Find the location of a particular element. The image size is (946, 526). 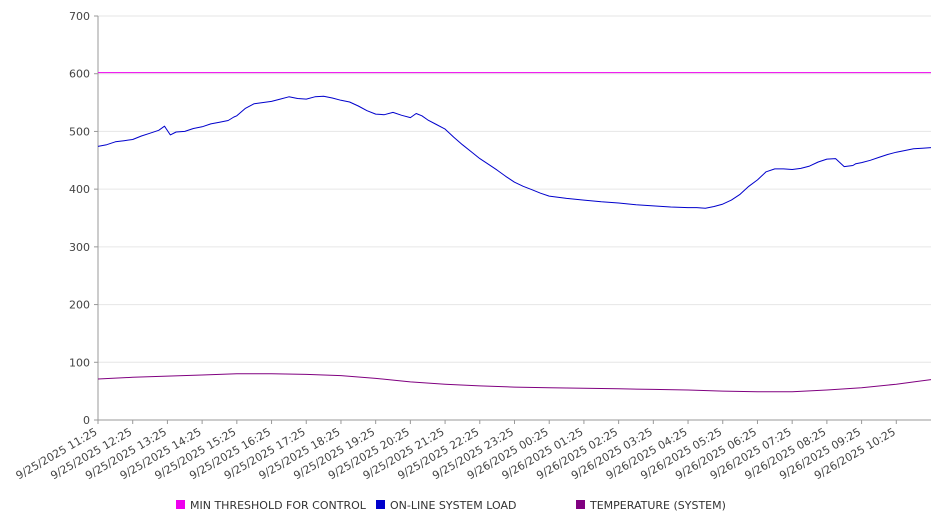

legend-label: ON-LINE SYSTEM LOAD is located at coordinates (453, 505).